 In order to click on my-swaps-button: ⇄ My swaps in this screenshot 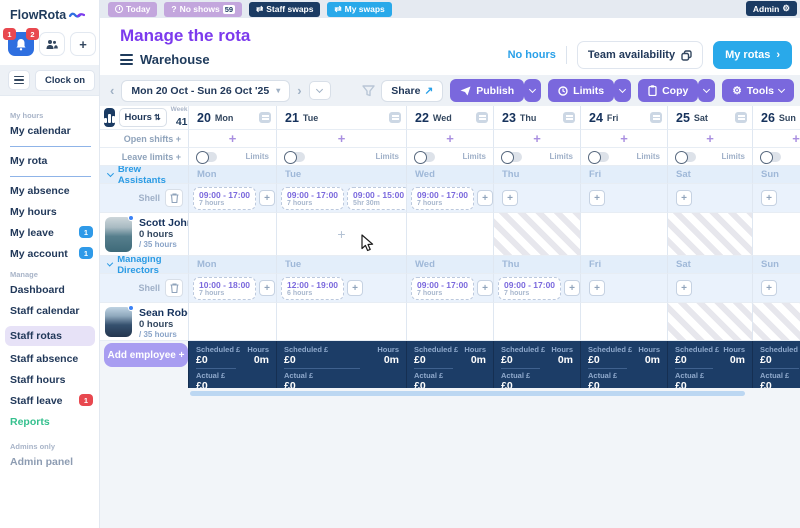, I will do `click(359, 9)`.